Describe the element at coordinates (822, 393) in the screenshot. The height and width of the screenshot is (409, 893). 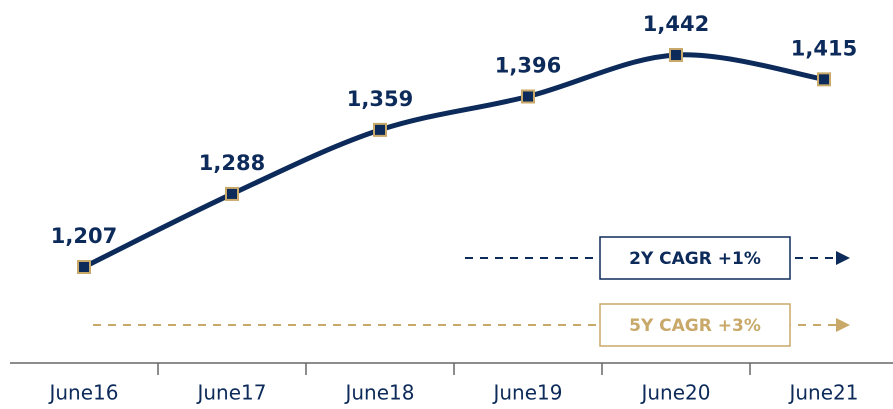
I see `x-tick-label: June21` at that location.